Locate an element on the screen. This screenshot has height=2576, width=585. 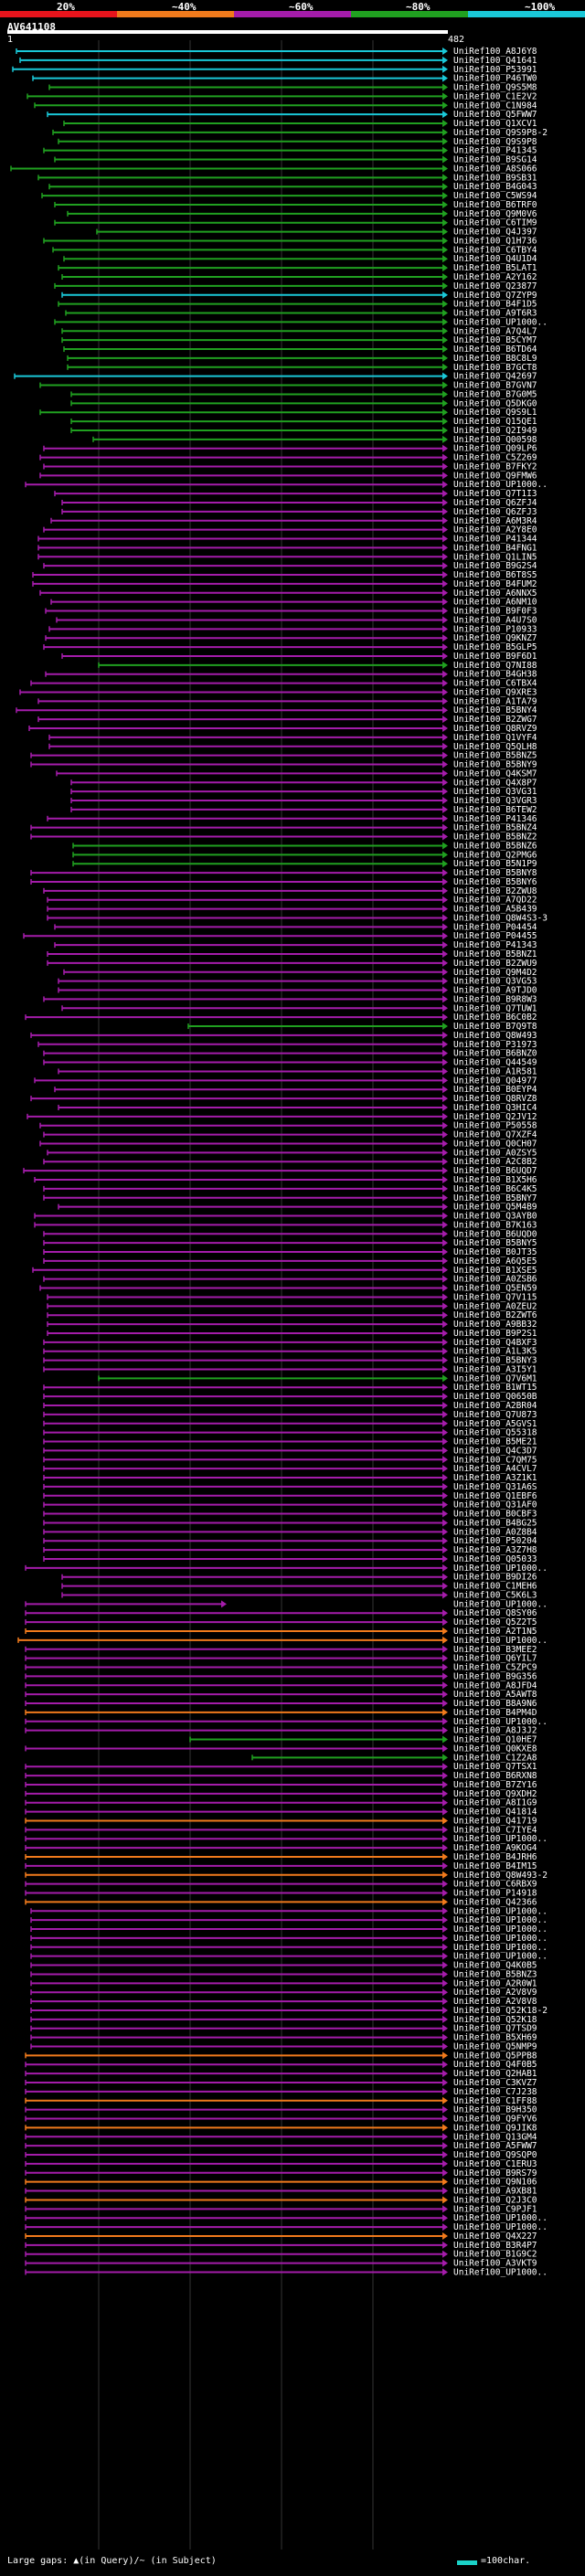
hit-label: UniRef100_B1XSE5 is located at coordinates (495, 1271).